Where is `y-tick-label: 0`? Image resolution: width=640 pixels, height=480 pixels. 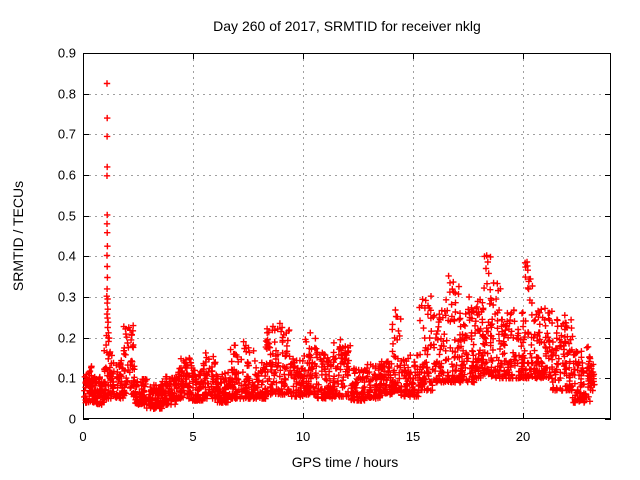 y-tick-label: 0 is located at coordinates (72, 419).